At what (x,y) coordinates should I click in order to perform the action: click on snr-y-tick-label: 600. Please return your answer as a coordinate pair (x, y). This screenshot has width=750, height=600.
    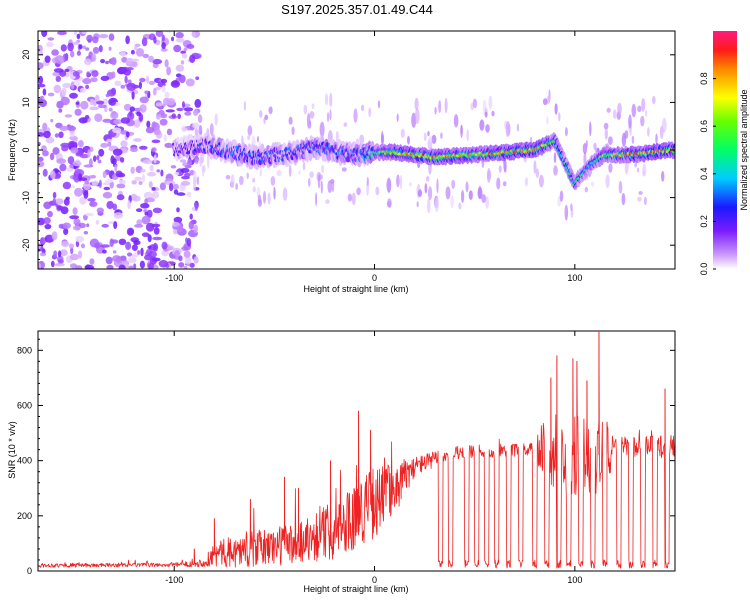
    Looking at the image, I should click on (24, 405).